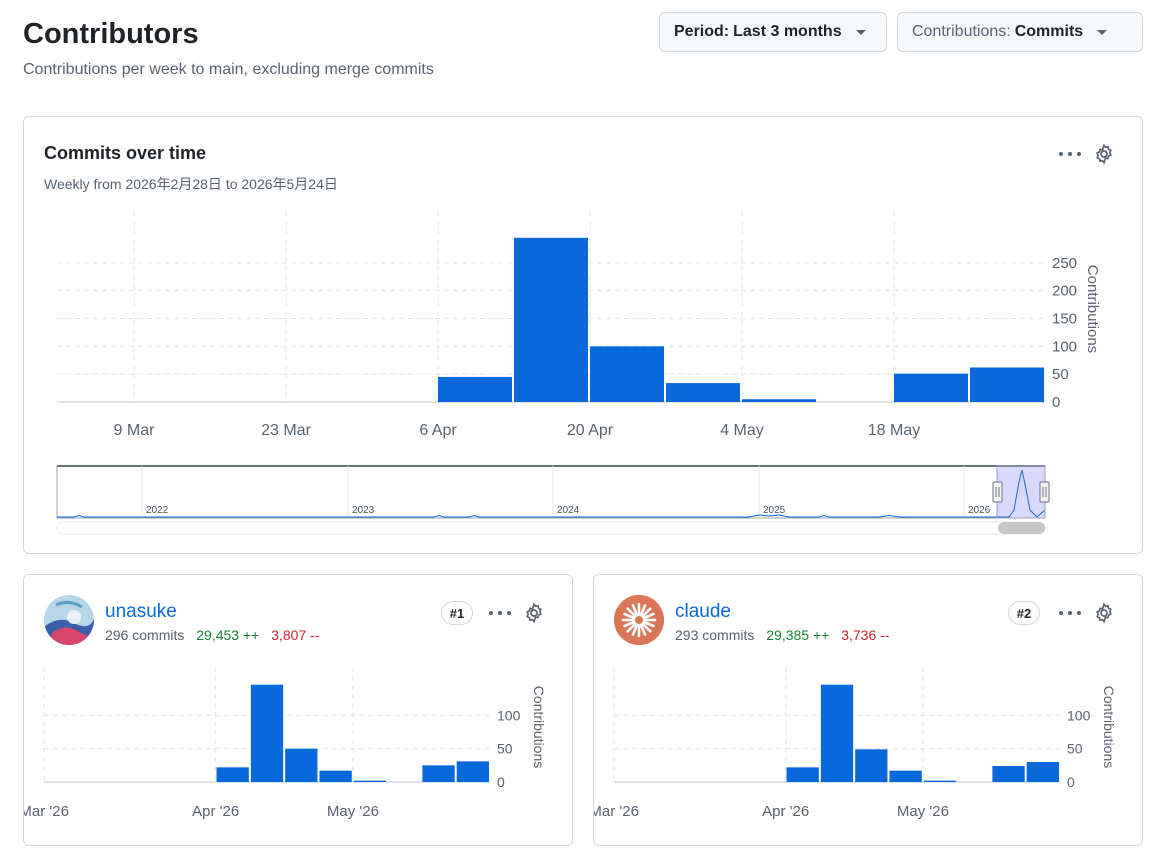  I want to click on y-tick-label: 200, so click(1064, 291).